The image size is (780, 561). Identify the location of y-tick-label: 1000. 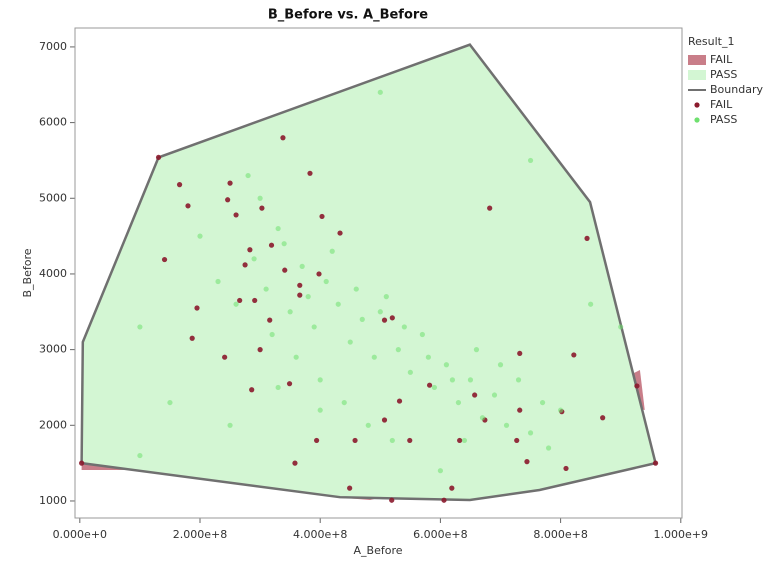
(53, 500).